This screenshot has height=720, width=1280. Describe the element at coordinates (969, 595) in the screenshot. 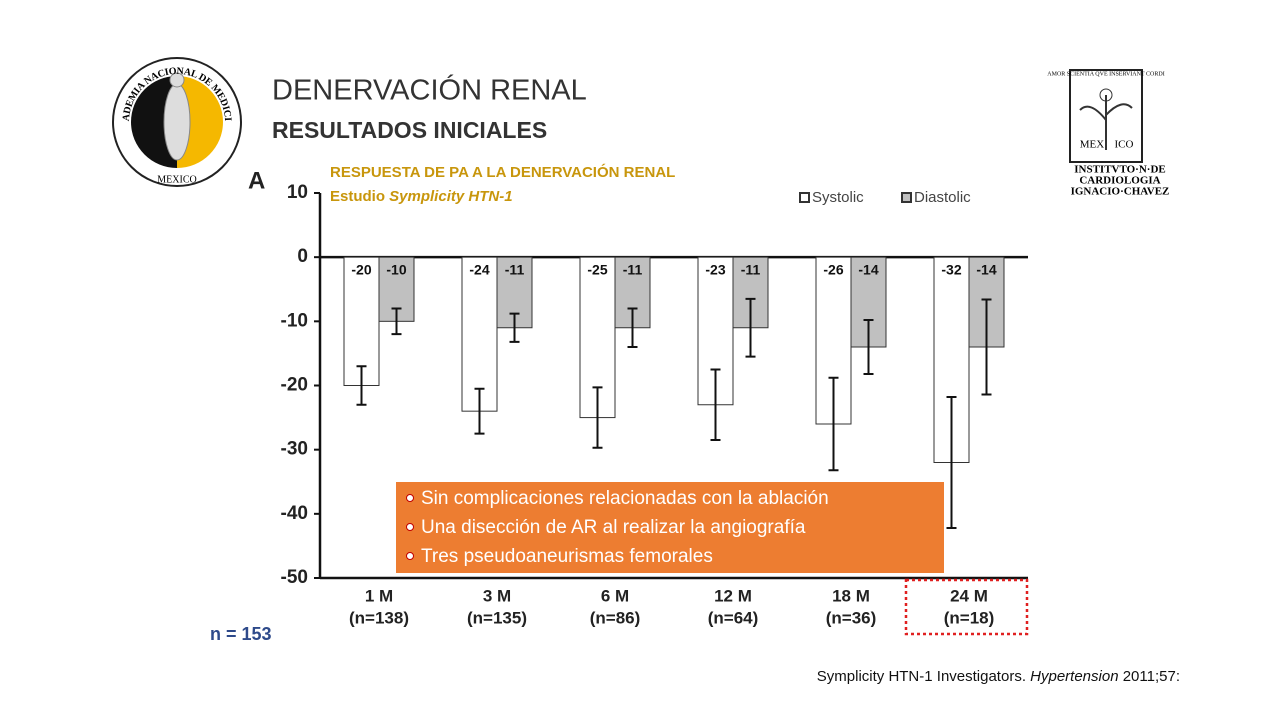

I see `x-tick-label: 24 M` at that location.